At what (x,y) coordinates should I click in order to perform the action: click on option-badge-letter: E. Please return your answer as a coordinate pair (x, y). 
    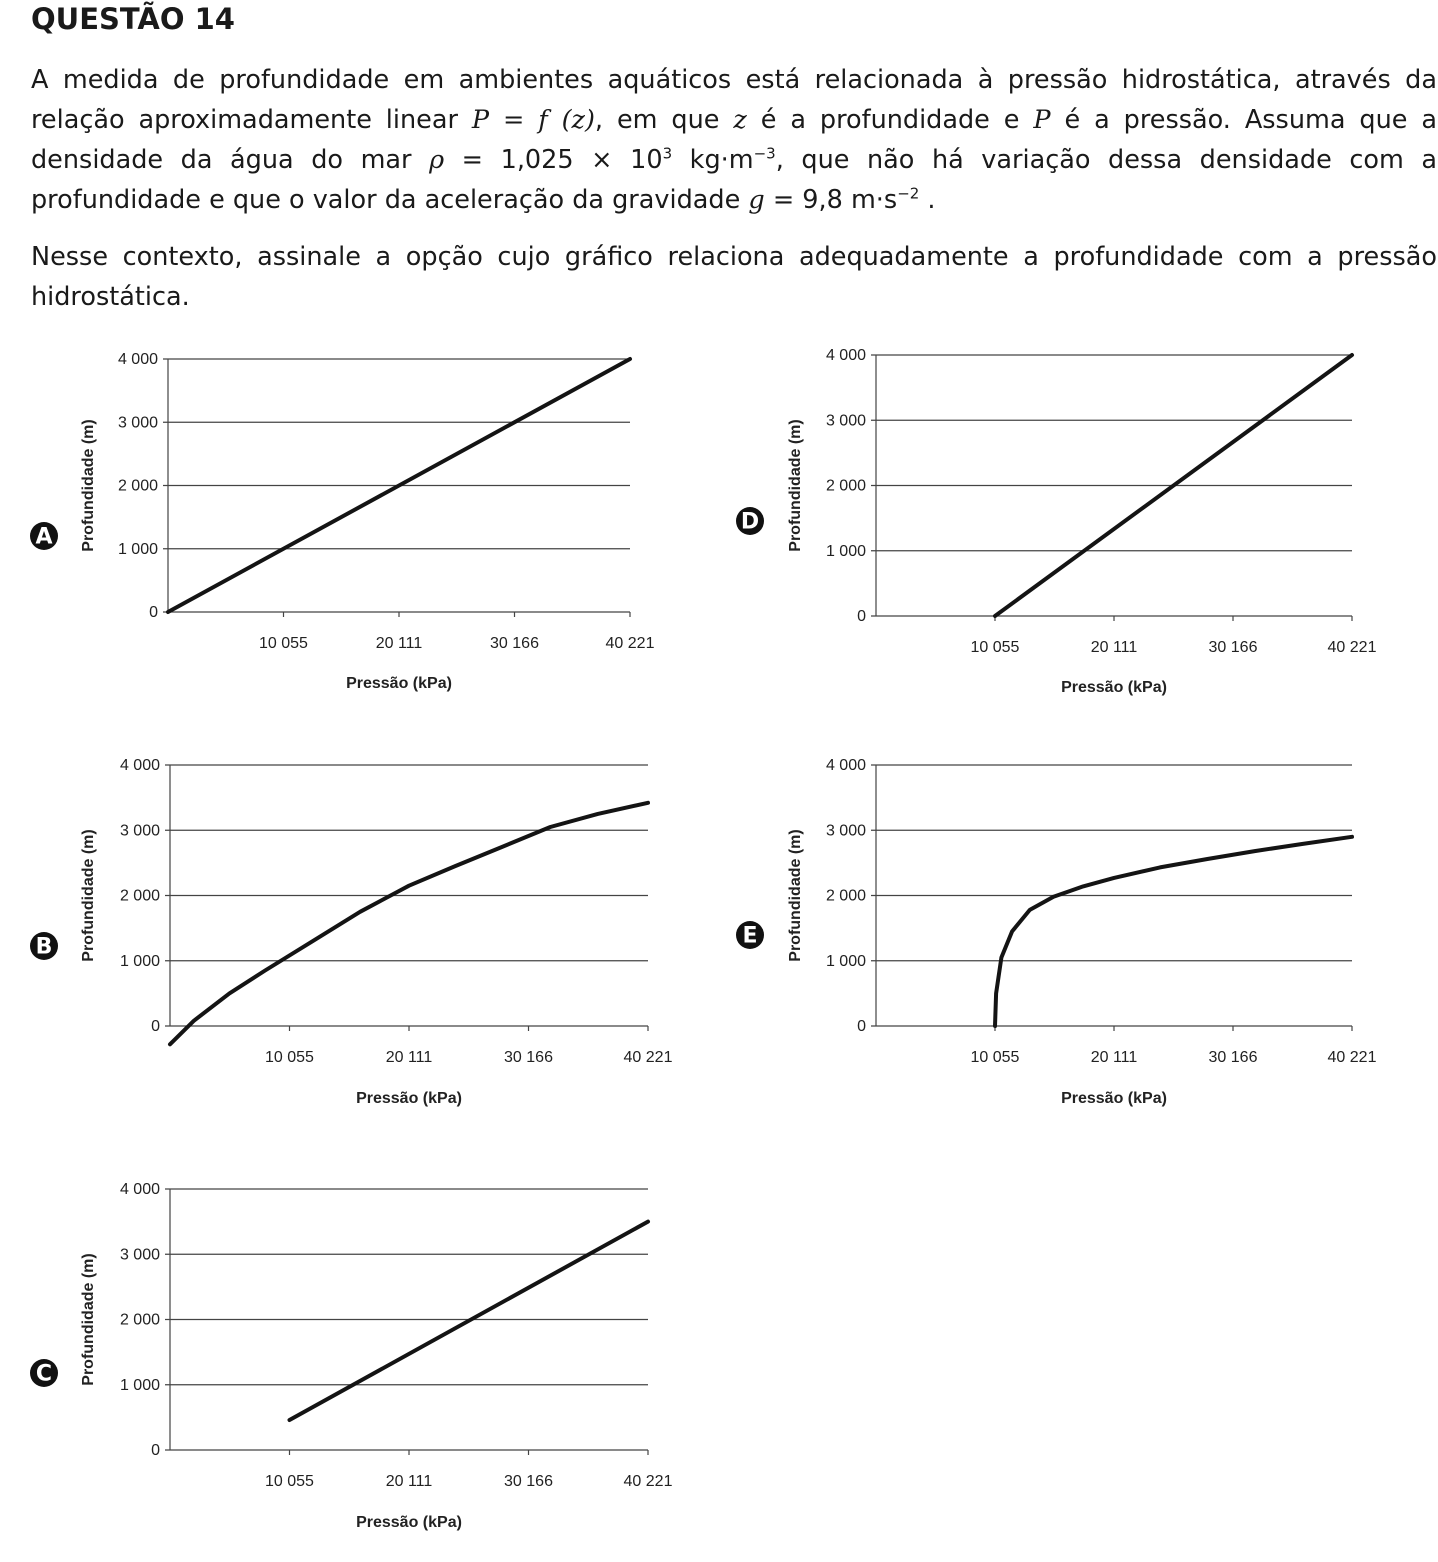
    Looking at the image, I should click on (749, 936).